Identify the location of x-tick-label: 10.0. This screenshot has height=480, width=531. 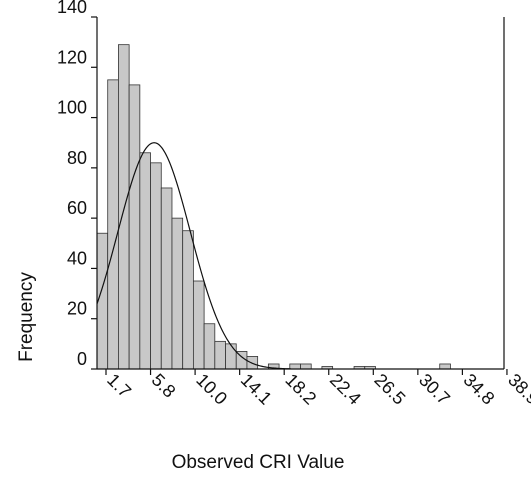
(211, 389).